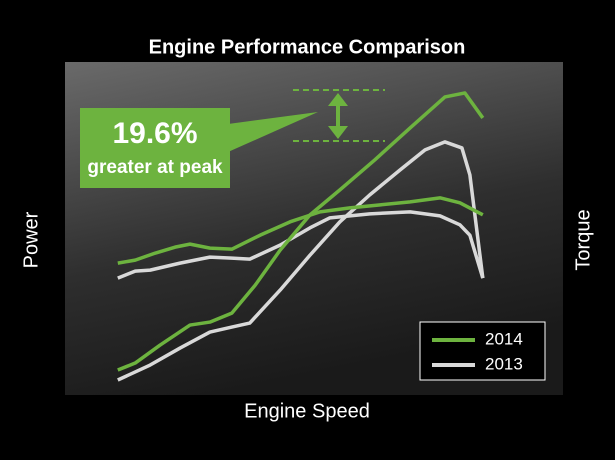 Image resolution: width=615 pixels, height=460 pixels. Describe the element at coordinates (155, 167) in the screenshot. I see `callout-text: greater at peak` at that location.